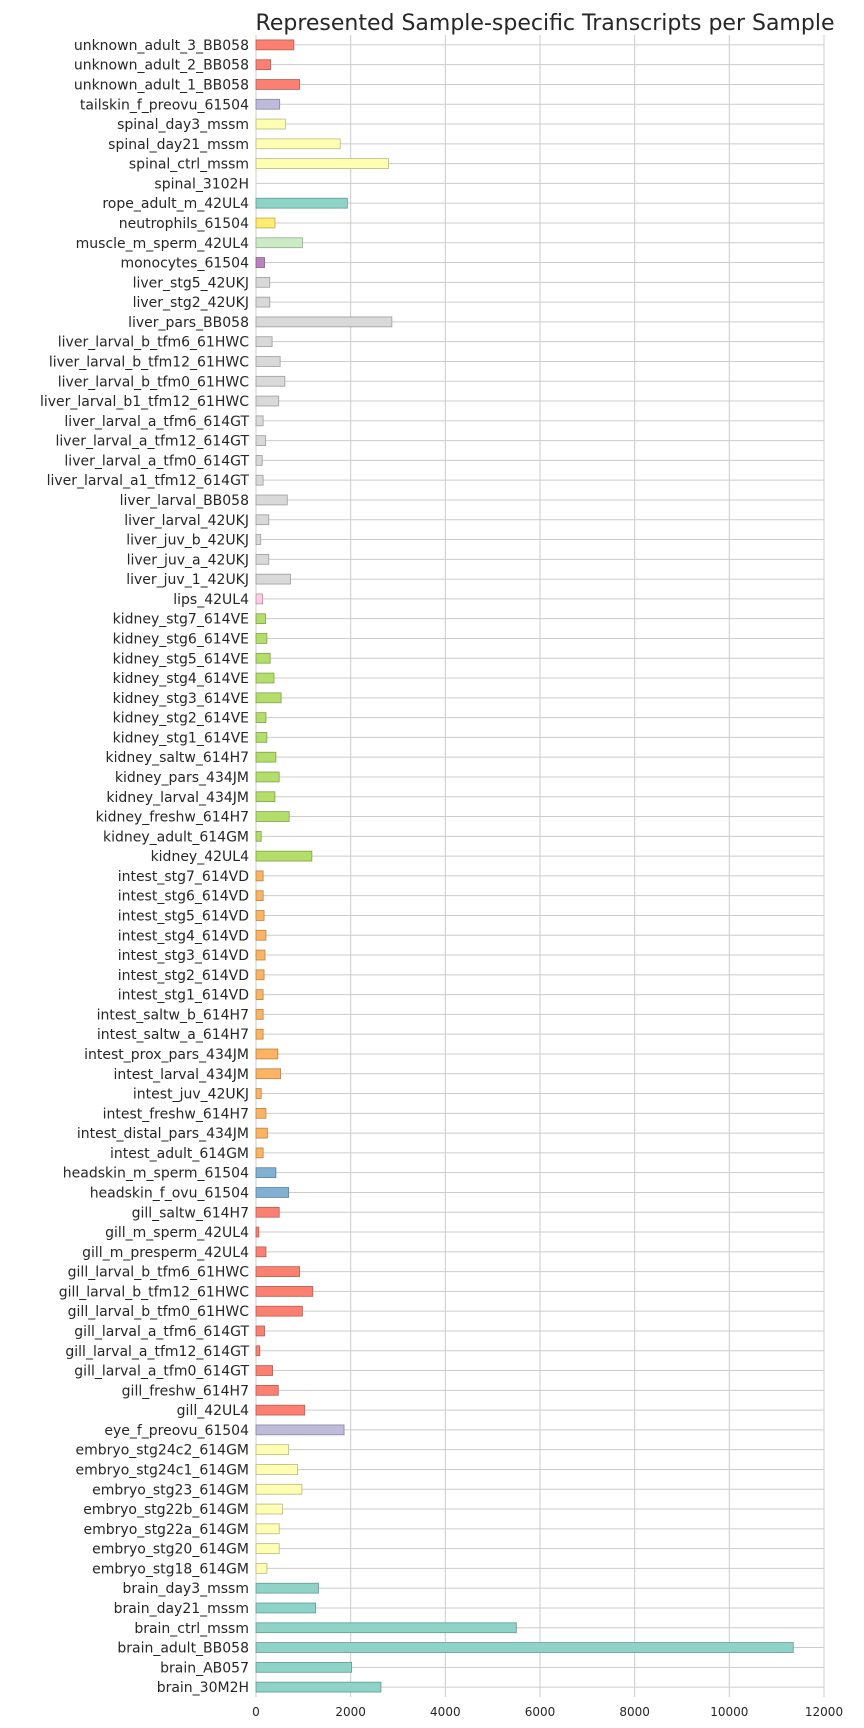 The width and height of the screenshot is (864, 1728). Describe the element at coordinates (173, 1035) in the screenshot. I see `y-tick-label: intest_saltw_a_614H7` at that location.